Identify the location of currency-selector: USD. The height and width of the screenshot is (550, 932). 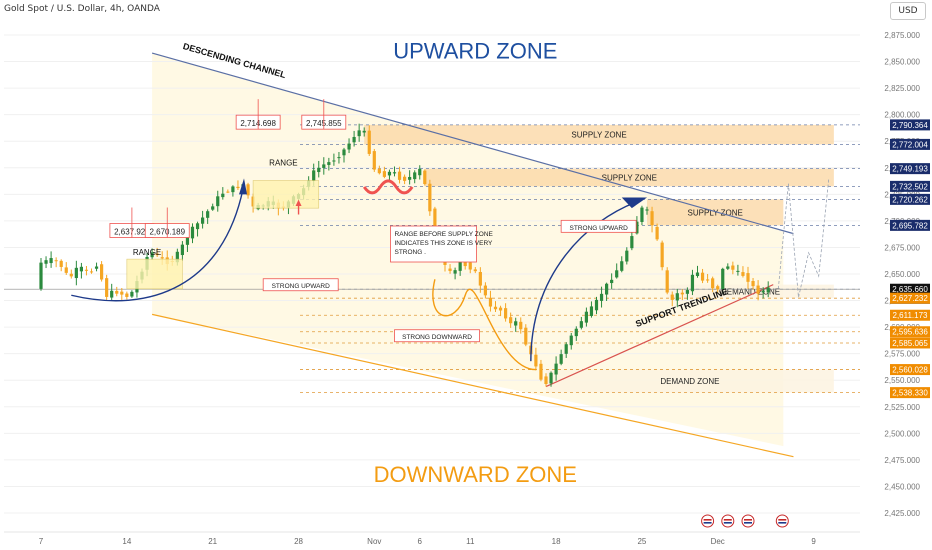
(908, 11).